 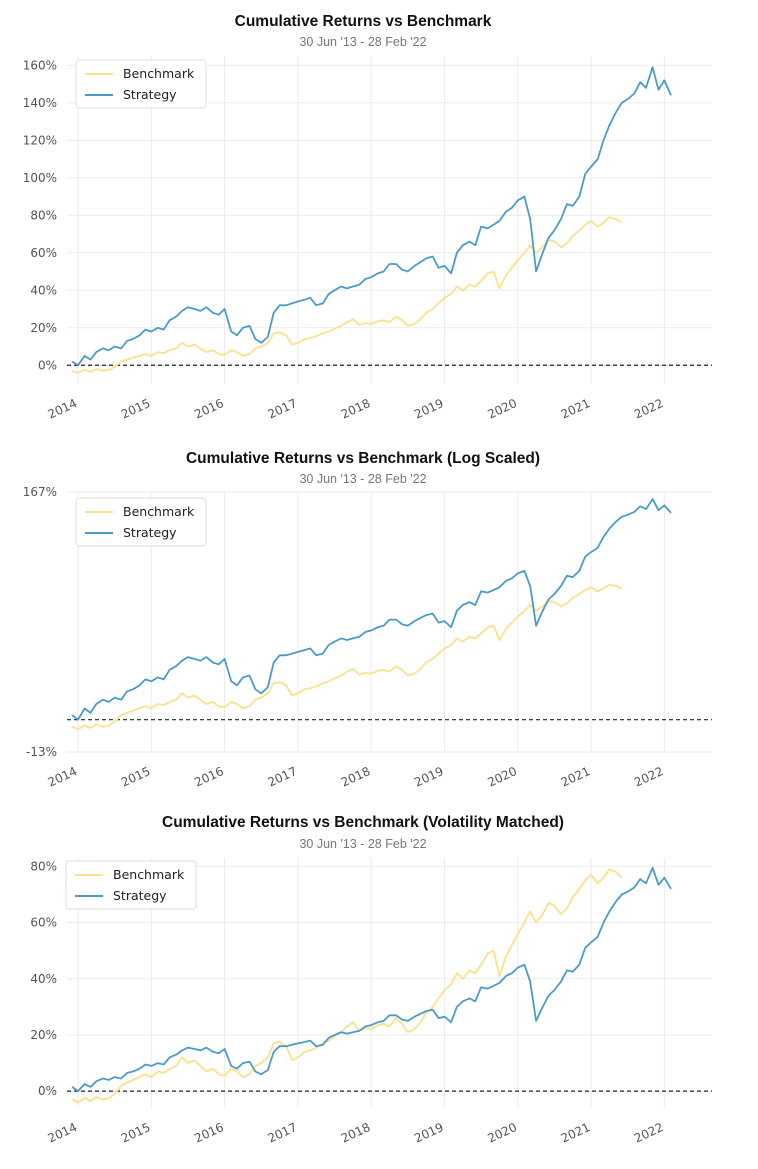 I want to click on chart-1-legend: Benchmark Strategy, so click(x=141, y=84).